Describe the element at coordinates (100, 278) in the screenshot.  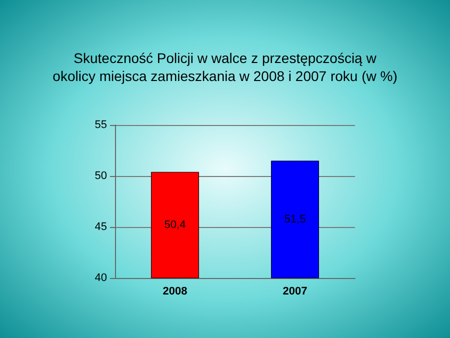
I see `y-tick-label: 40` at that location.